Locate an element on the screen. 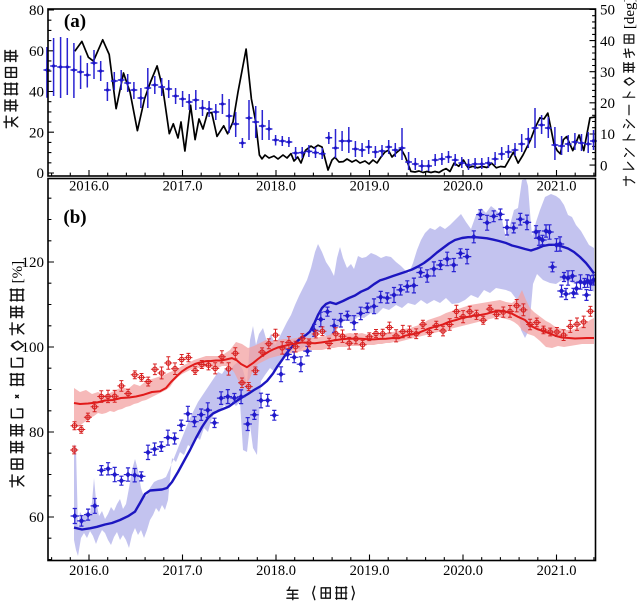 The height and width of the screenshot is (605, 640). svg-text: 120 is located at coordinates (33, 263).